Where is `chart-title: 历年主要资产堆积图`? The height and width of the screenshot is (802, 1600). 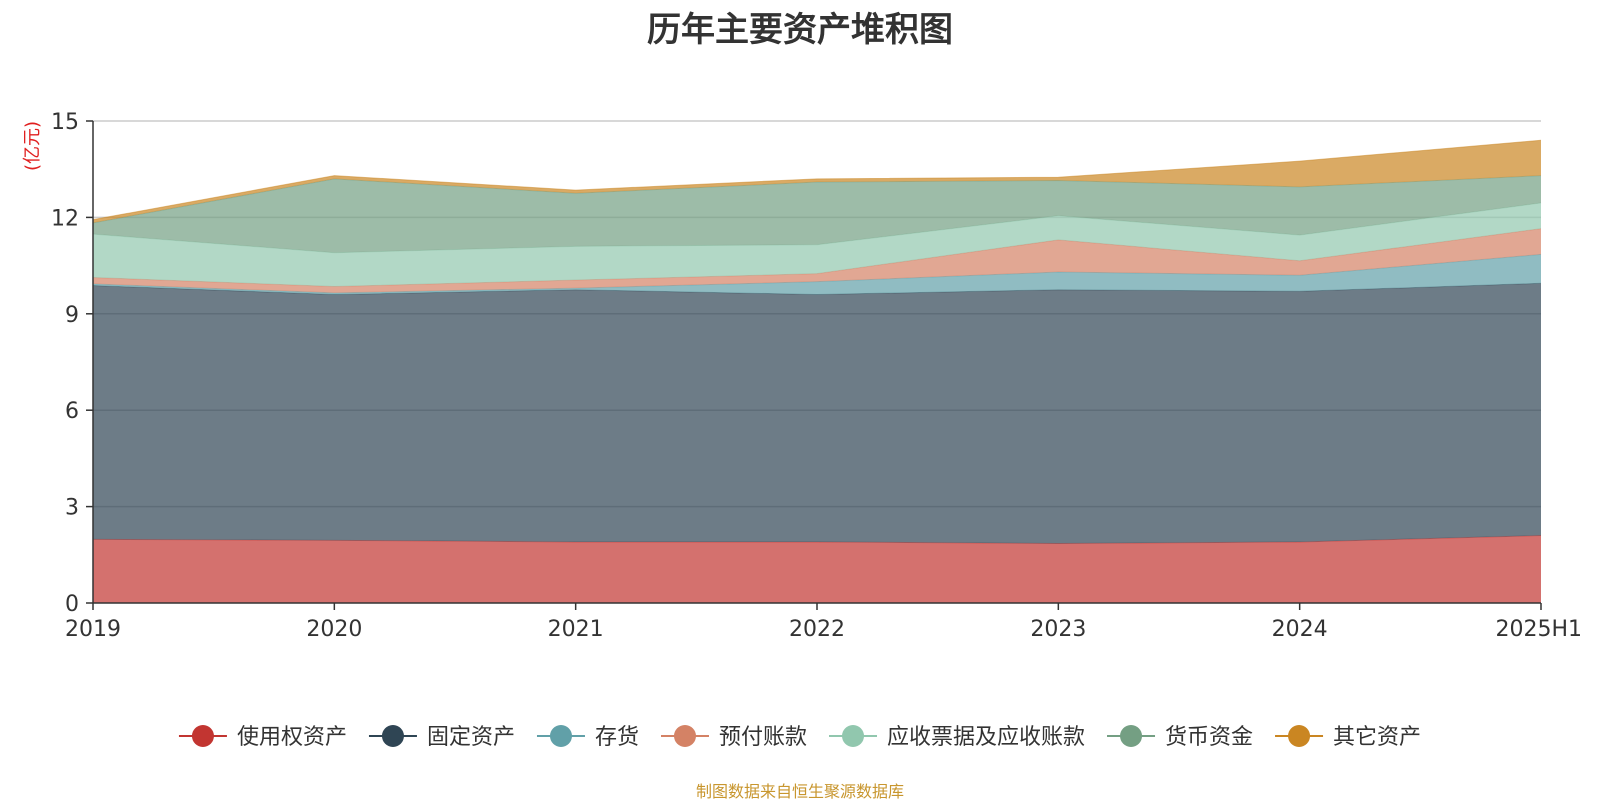 chart-title: 历年主要资产堆积图 is located at coordinates (800, 30).